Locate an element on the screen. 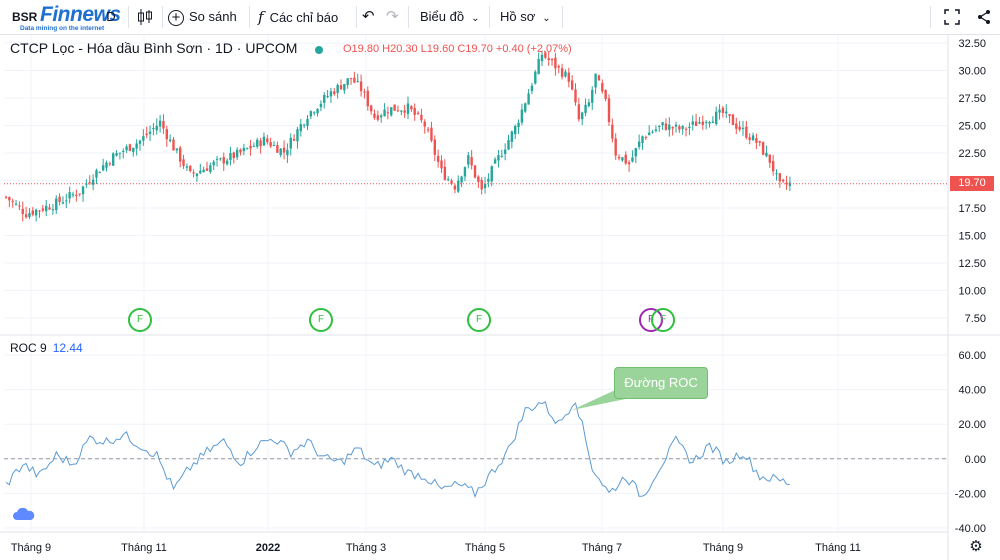  interval-button: D is located at coordinates (111, 16).